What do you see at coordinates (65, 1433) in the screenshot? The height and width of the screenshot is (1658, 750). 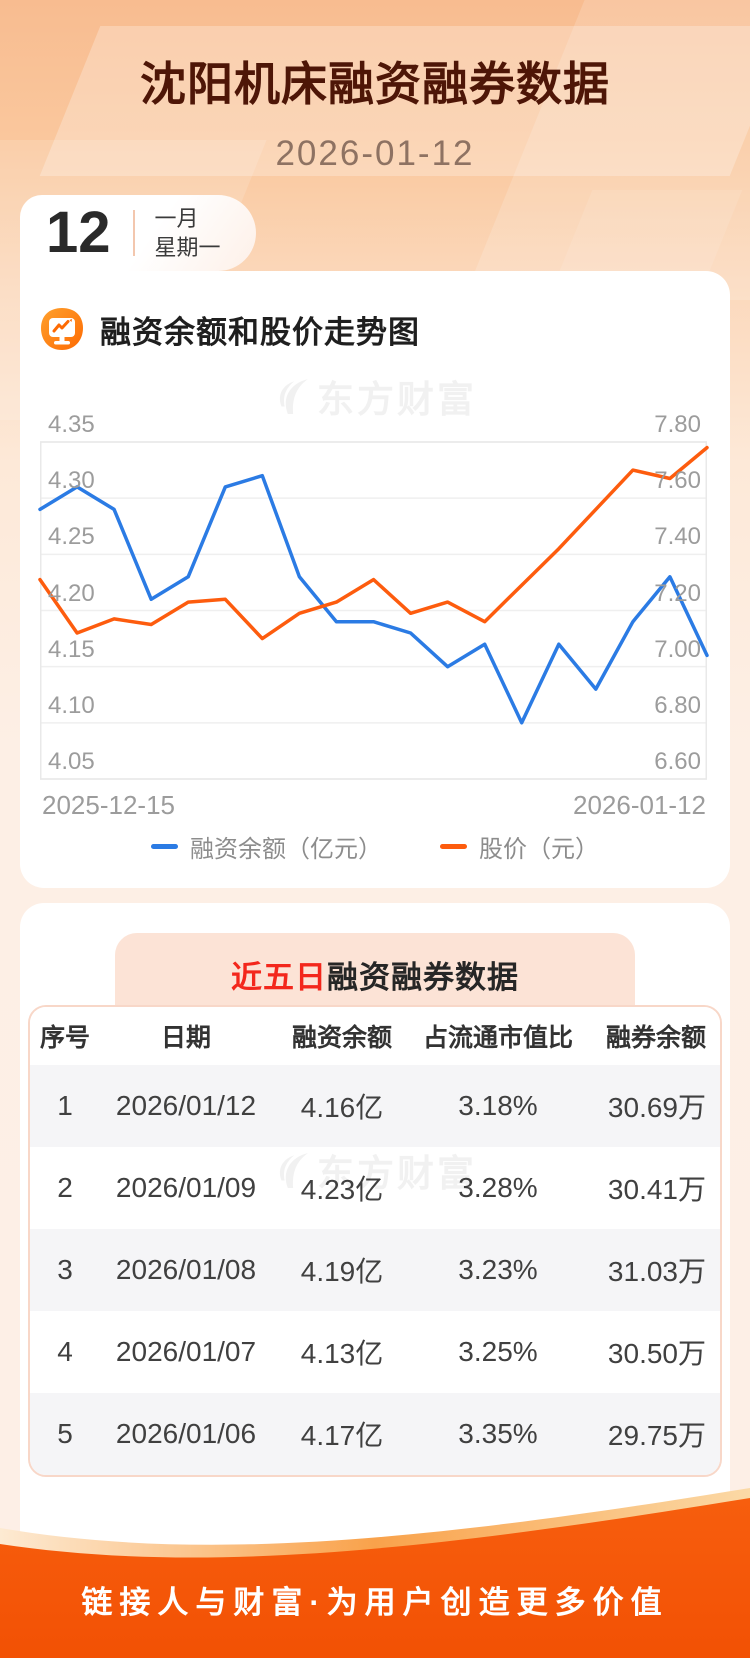 I see `cell-seq: 5` at bounding box center [65, 1433].